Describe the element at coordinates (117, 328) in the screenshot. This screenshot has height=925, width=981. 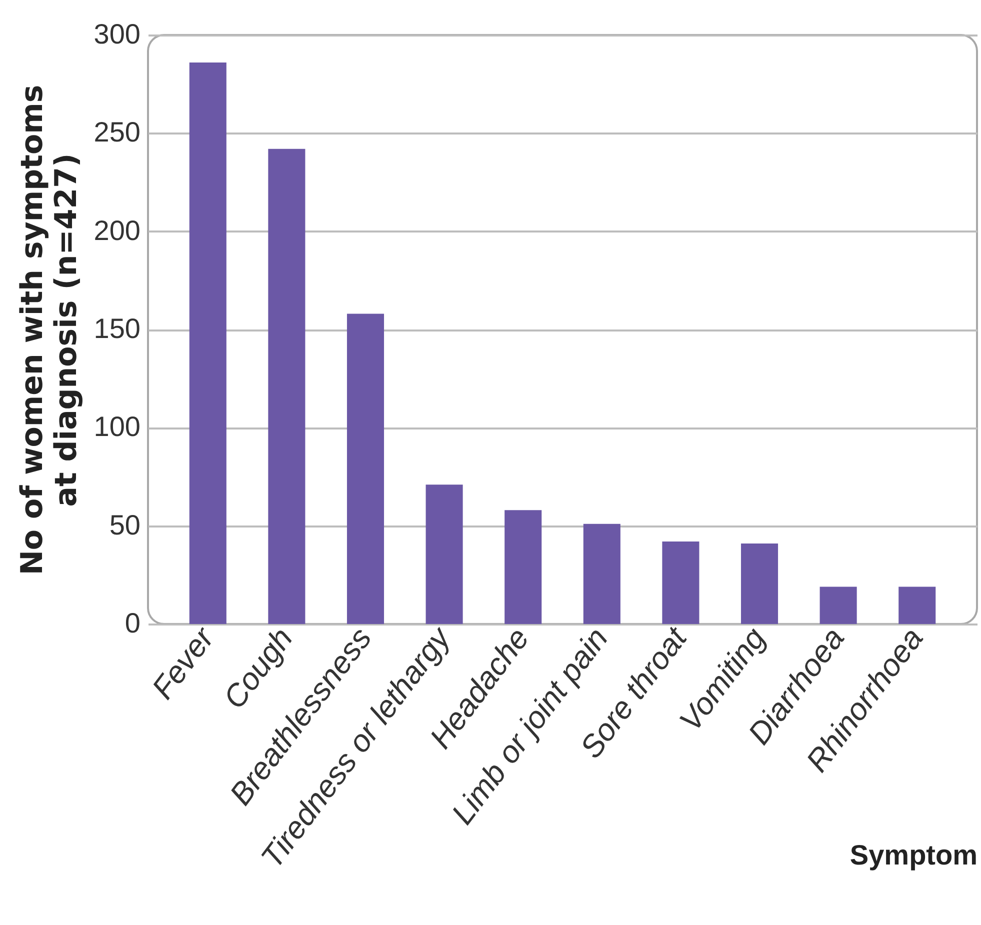
I see `y-tick-label: 150` at that location.